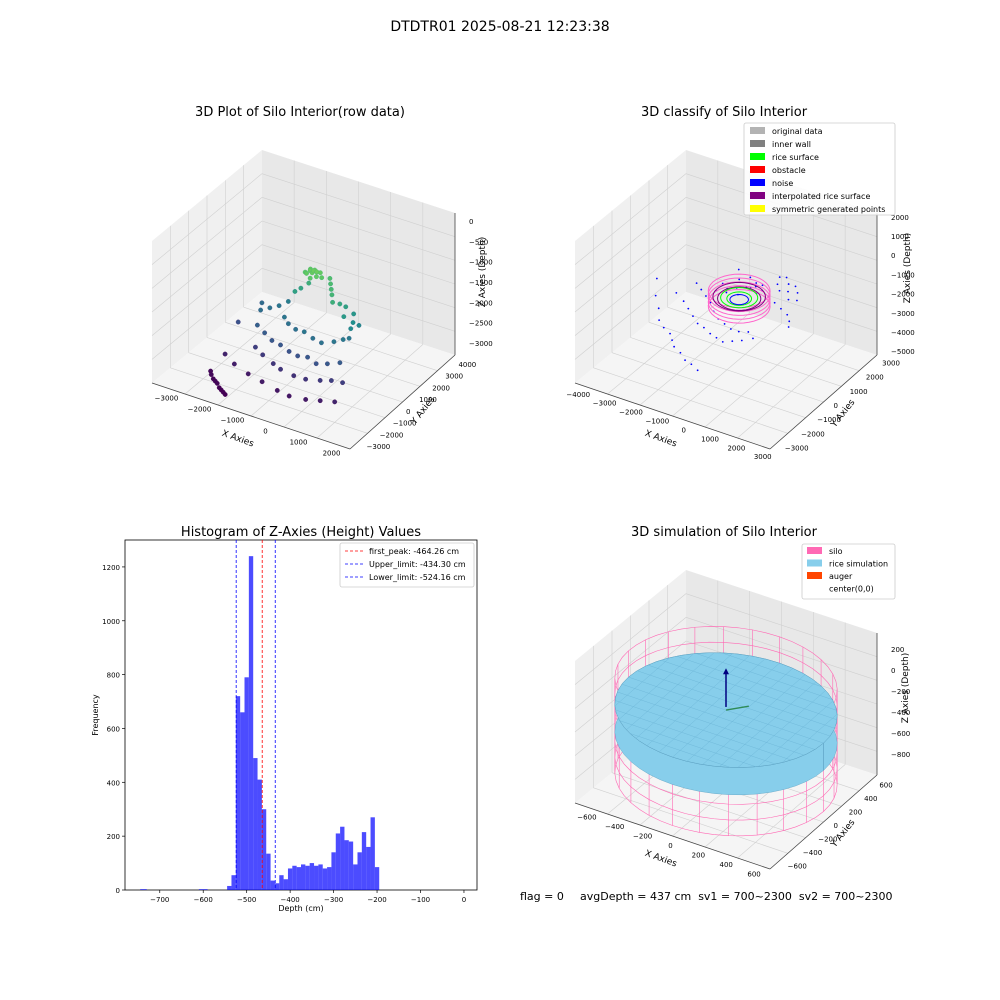  What do you see at coordinates (900, 692) in the screenshot?
I see `z-tick-label: −200` at bounding box center [900, 692].